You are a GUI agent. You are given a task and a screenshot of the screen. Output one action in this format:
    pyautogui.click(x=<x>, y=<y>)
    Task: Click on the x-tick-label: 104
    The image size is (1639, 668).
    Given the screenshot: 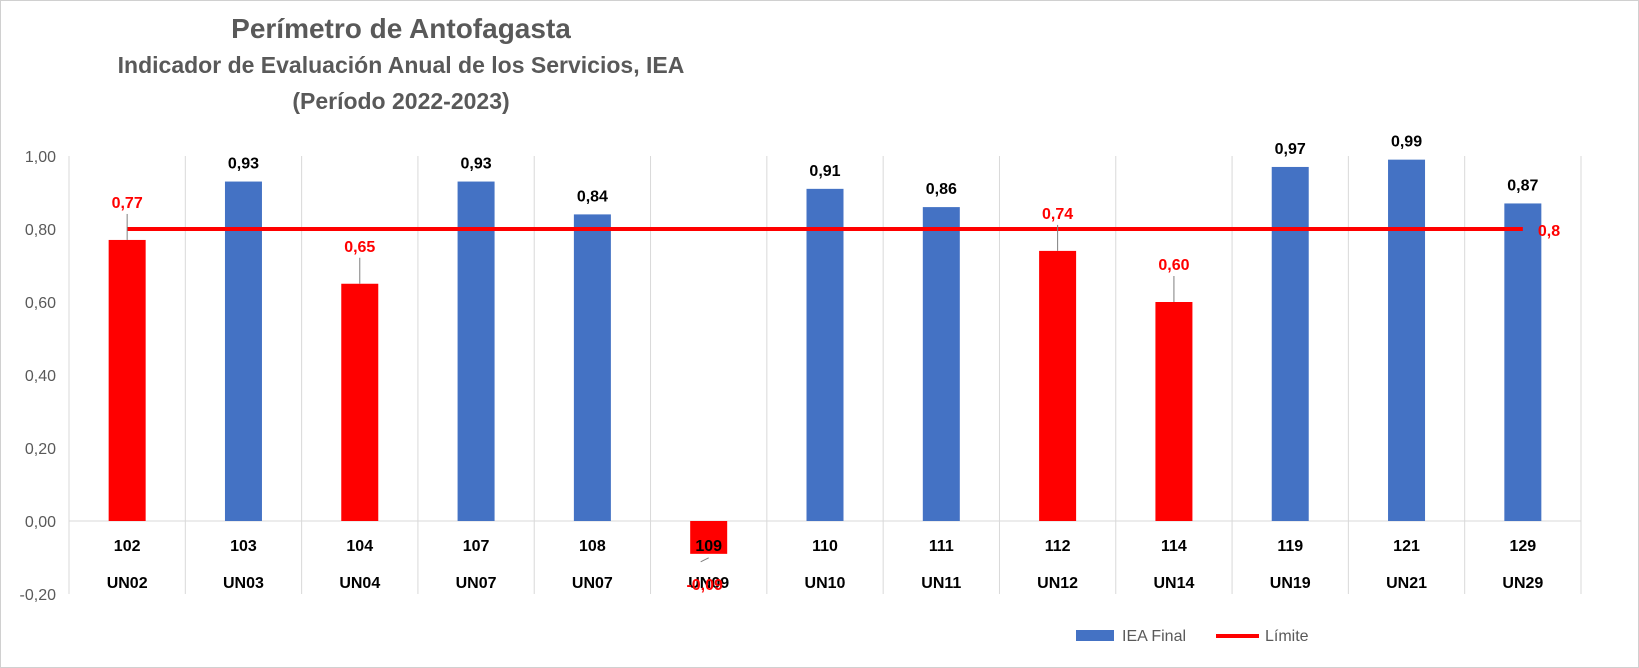 What is the action you would take?
    pyautogui.click(x=359, y=546)
    